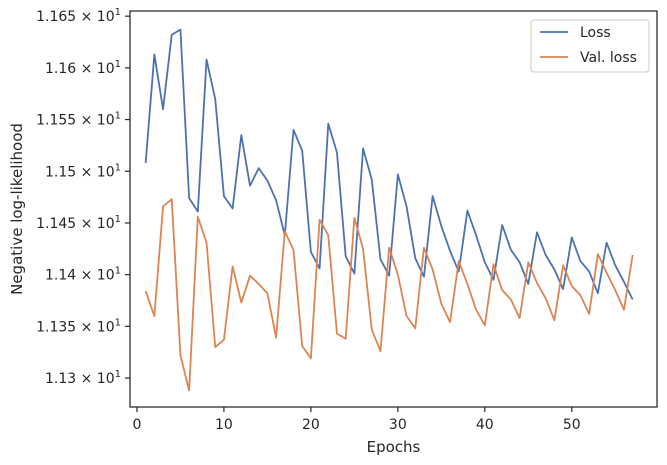  Describe the element at coordinates (398, 425) in the screenshot. I see `x-tick-label: 30` at that location.